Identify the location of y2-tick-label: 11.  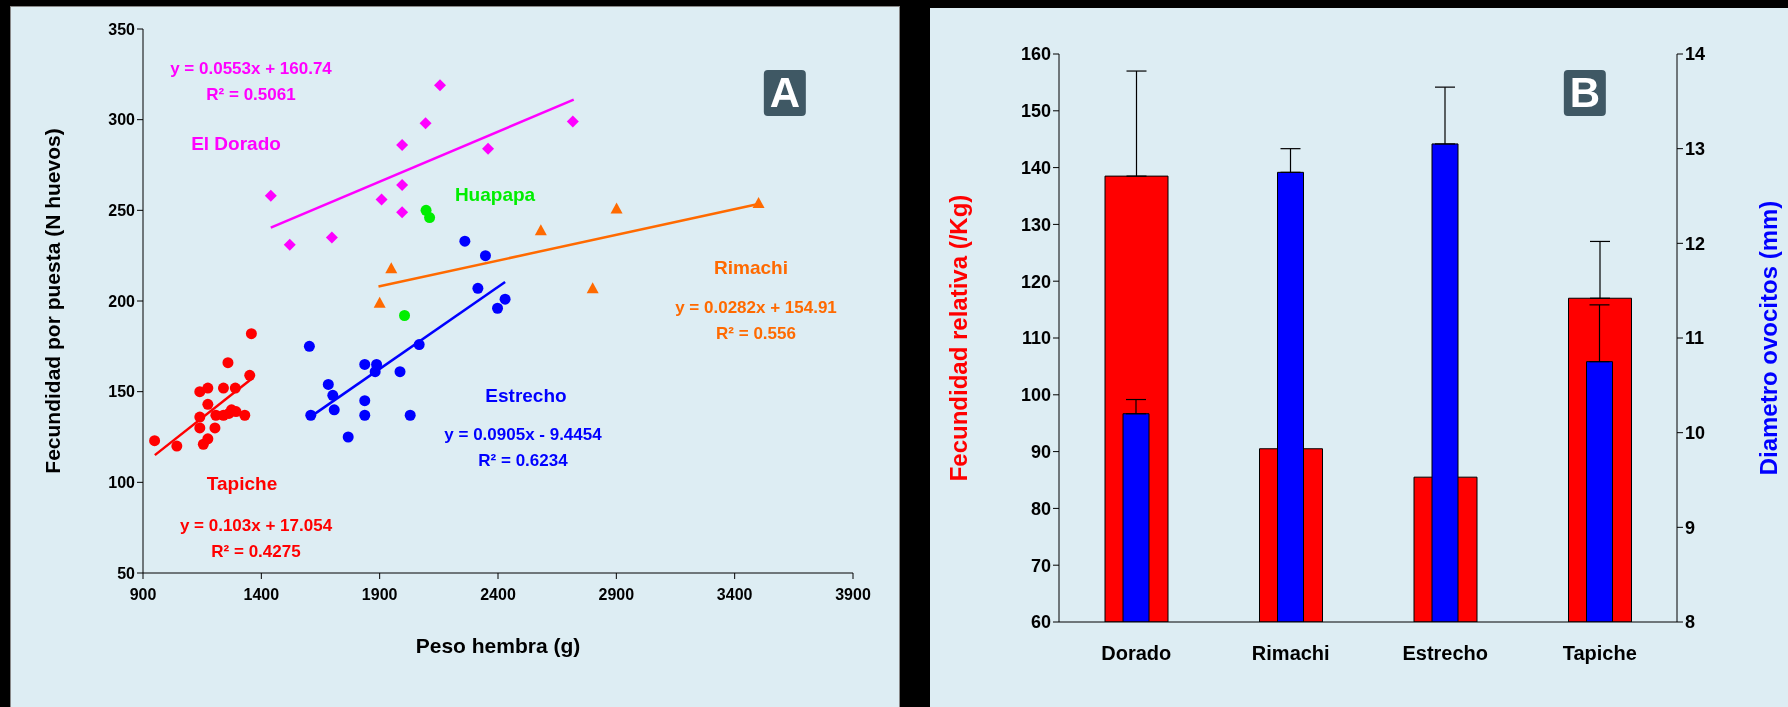
(1695, 338).